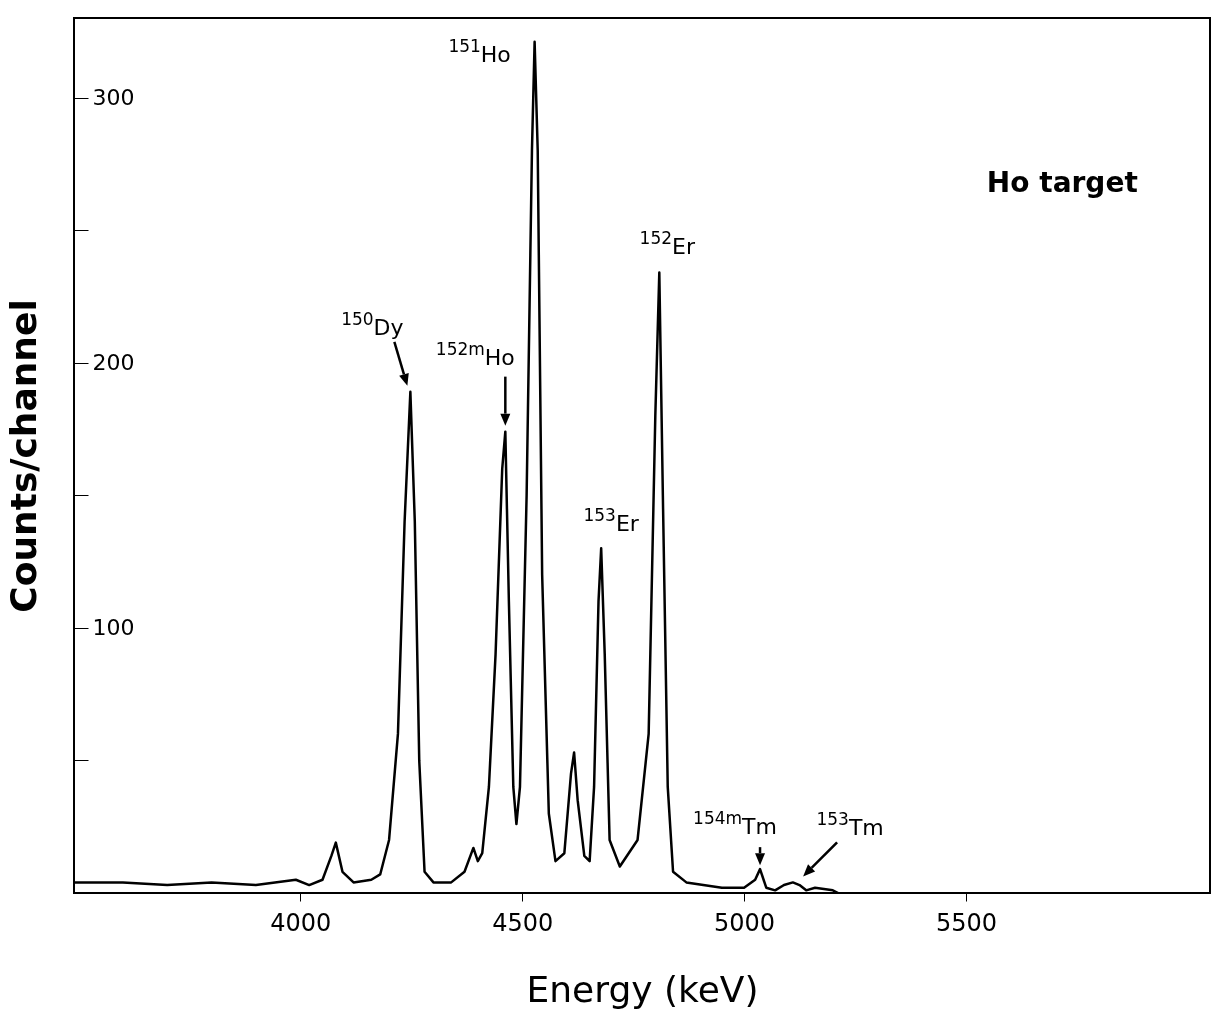 This screenshot has height=1021, width=1214. What do you see at coordinates (745, 922) in the screenshot?
I see `x-tick-label: 5000` at bounding box center [745, 922].